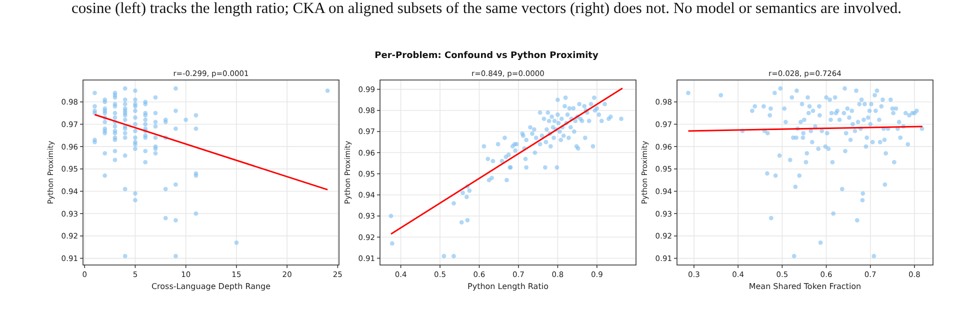 This screenshot has height=311, width=973. I want to click on x-axis-title: Mean Shared Token Fraction, so click(805, 286).